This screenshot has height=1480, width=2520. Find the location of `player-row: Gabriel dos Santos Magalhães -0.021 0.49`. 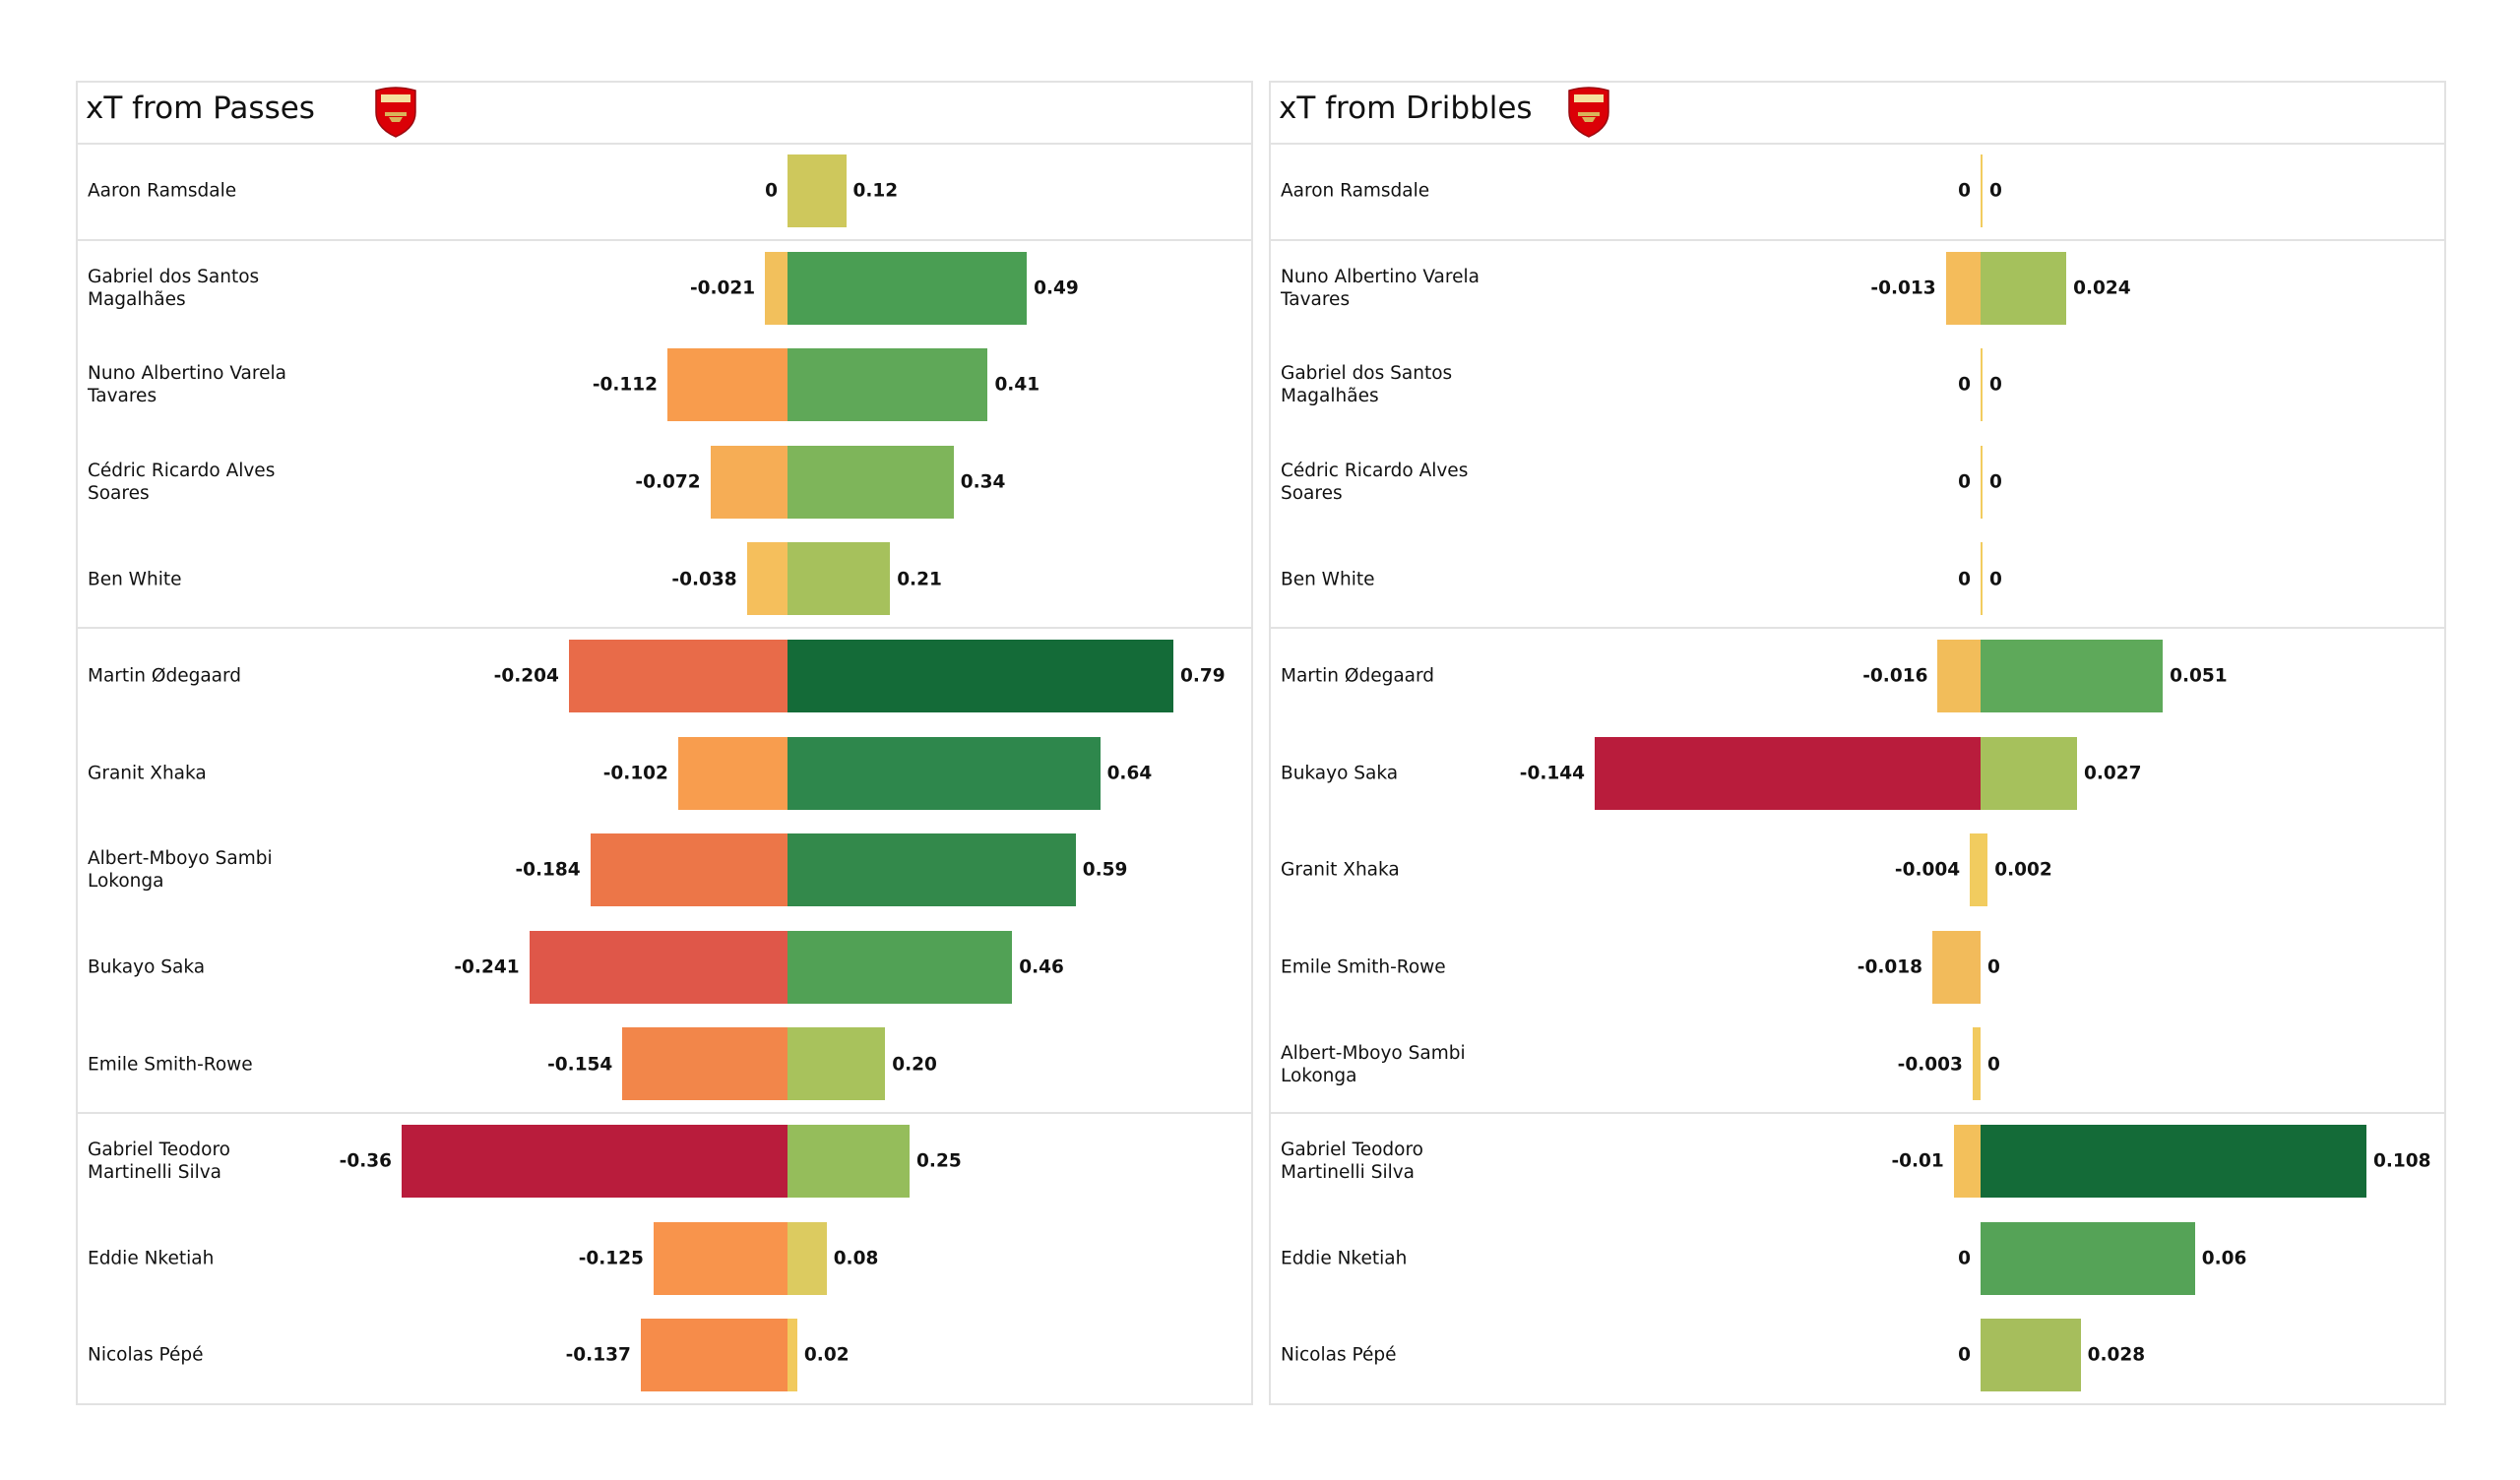

player-row: Gabriel dos Santos Magalhães -0.021 0.49 is located at coordinates (664, 289).